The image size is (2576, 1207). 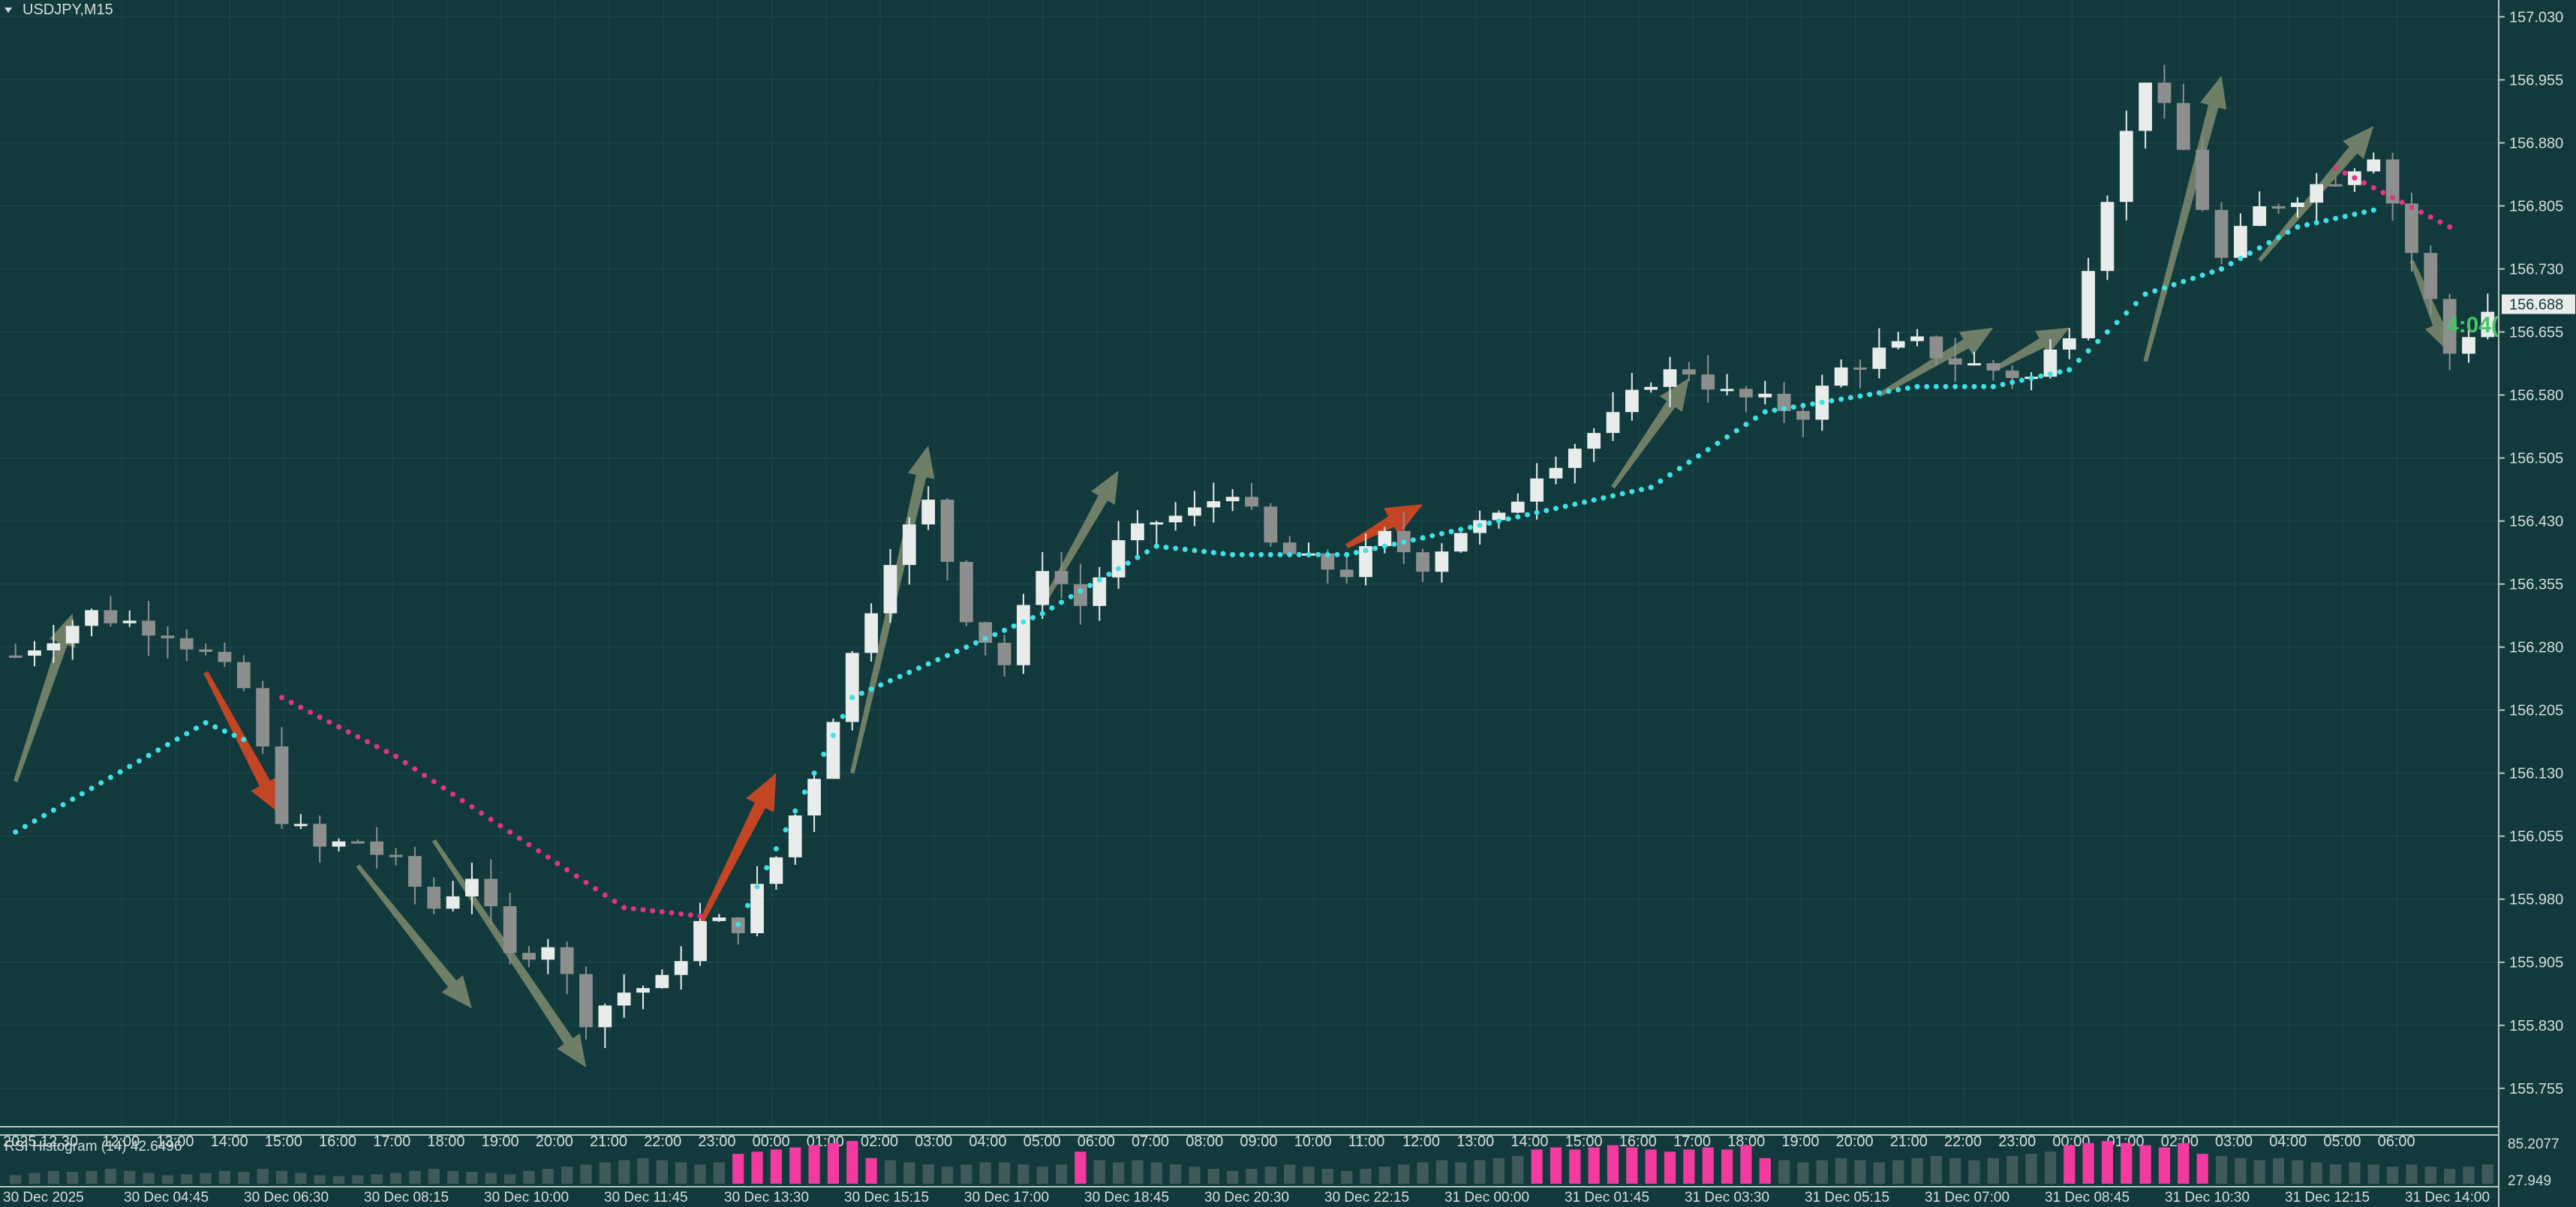 What do you see at coordinates (2536, 1089) in the screenshot?
I see `price-tick-label: 155.755` at bounding box center [2536, 1089].